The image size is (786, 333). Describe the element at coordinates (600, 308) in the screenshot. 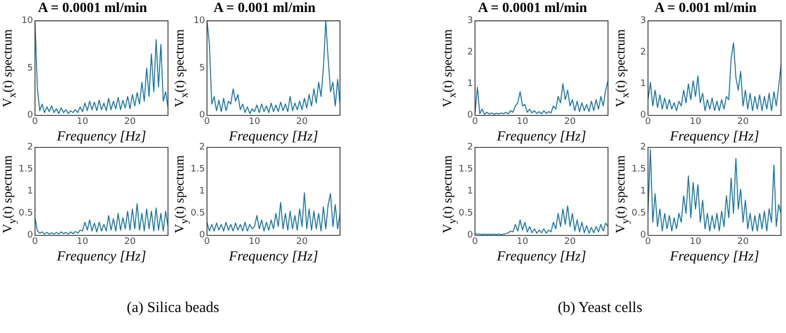

I see `text: (b) Yeast cells` at that location.